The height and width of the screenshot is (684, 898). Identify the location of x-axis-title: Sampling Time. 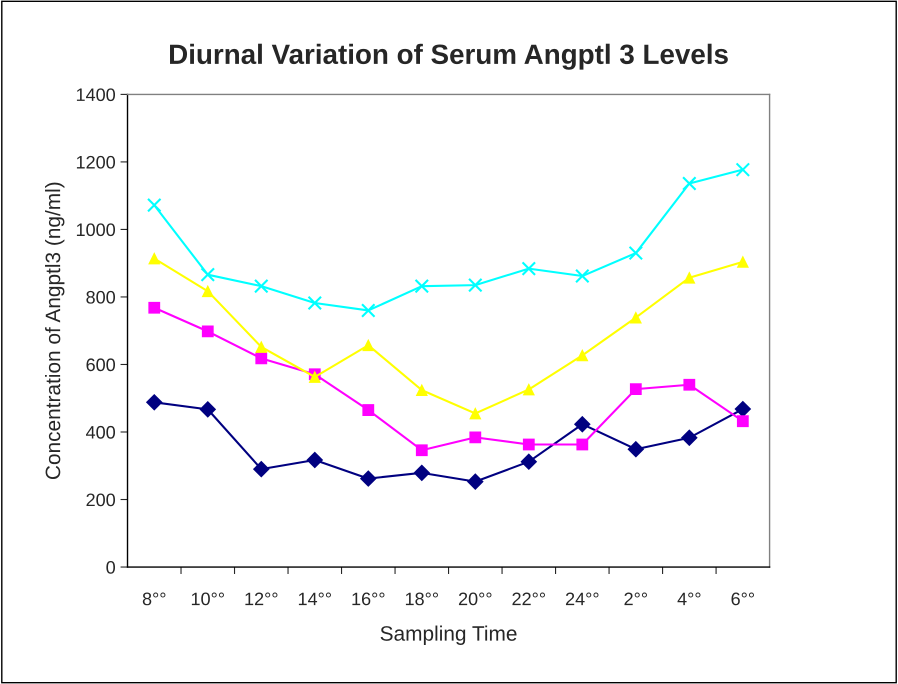
(448, 635).